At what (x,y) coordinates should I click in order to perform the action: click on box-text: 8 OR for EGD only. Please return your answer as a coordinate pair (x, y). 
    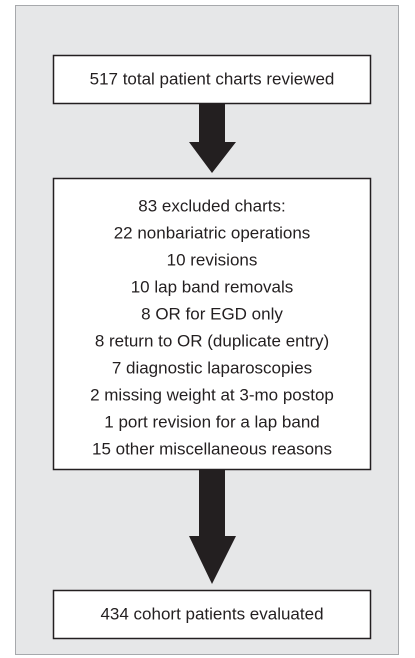
    Looking at the image, I should click on (212, 313).